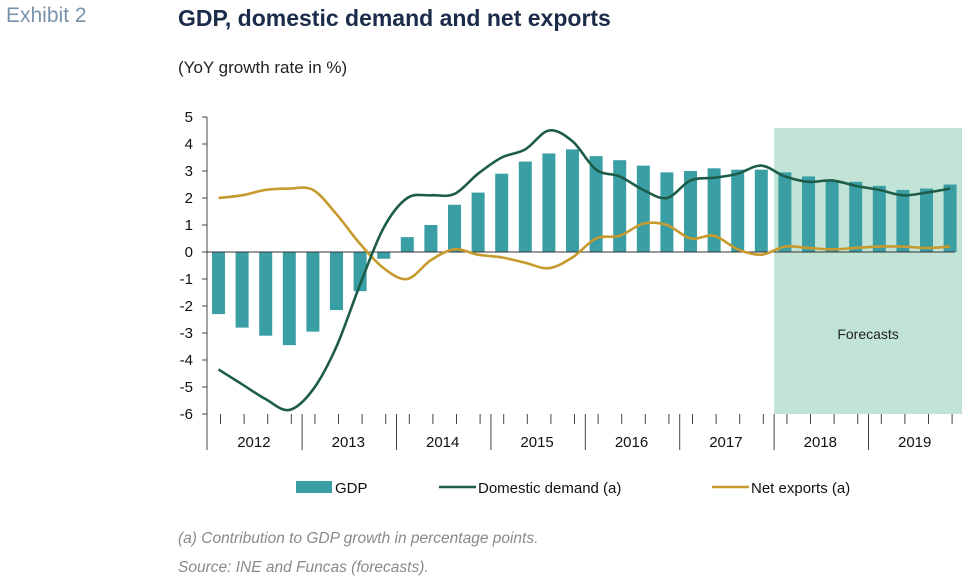 Image resolution: width=969 pixels, height=584 pixels. I want to click on y-tick-label: -6, so click(186, 414).